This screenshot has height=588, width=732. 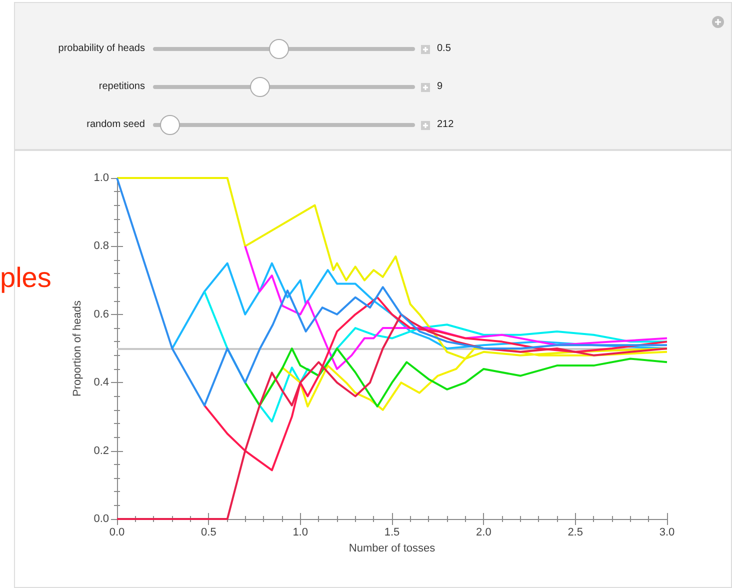 I want to click on text: repetitions, so click(x=121, y=86).